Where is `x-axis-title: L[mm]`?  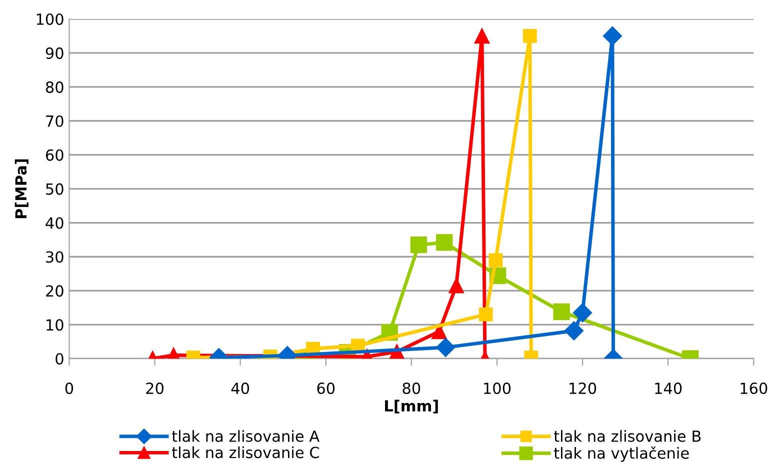
x-axis-title: L[mm] is located at coordinates (411, 407).